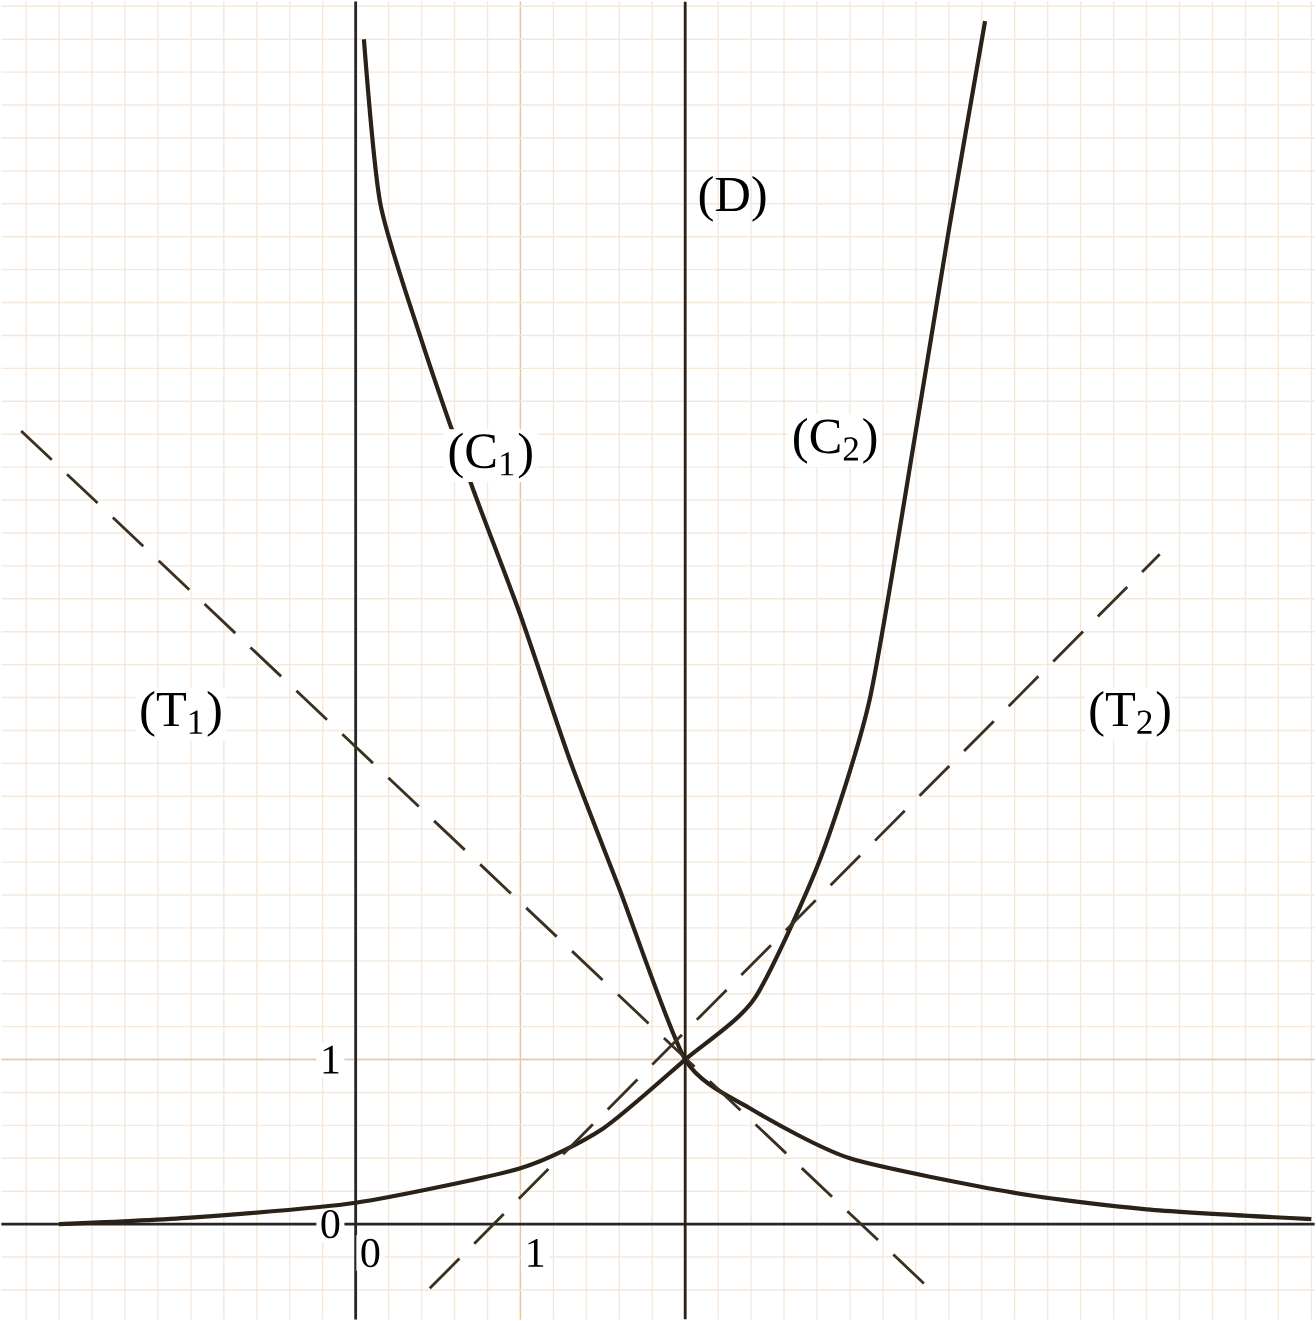 This screenshot has height=1321, width=1316. I want to click on series-label: (T$_{2}$), so click(1130, 714).